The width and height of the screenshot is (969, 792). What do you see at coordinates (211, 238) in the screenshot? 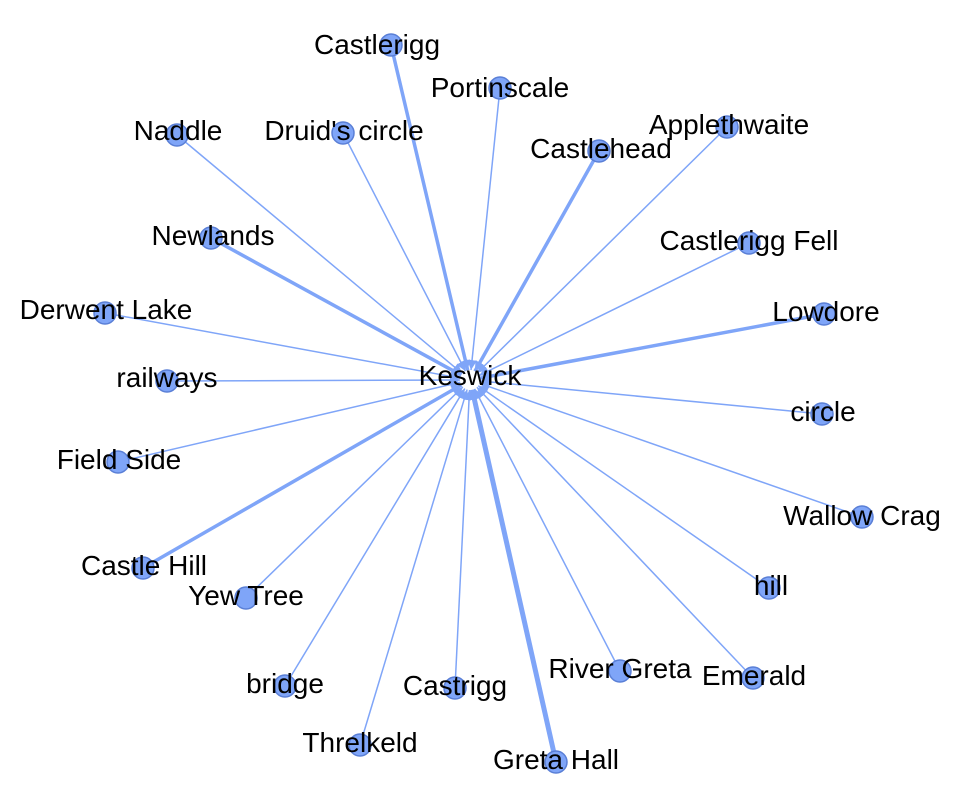
I see `node-newlands` at bounding box center [211, 238].